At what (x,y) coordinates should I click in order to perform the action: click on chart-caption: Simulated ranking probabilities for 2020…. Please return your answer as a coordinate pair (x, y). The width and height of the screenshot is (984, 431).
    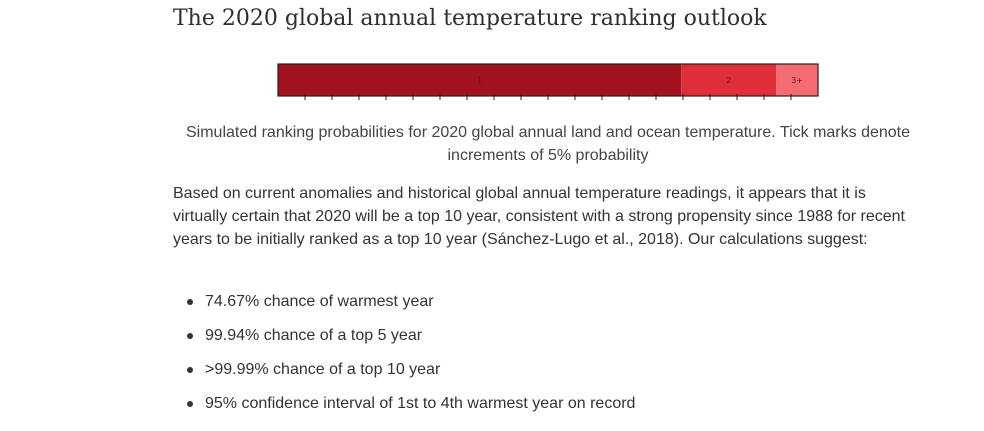
    Looking at the image, I should click on (548, 144).